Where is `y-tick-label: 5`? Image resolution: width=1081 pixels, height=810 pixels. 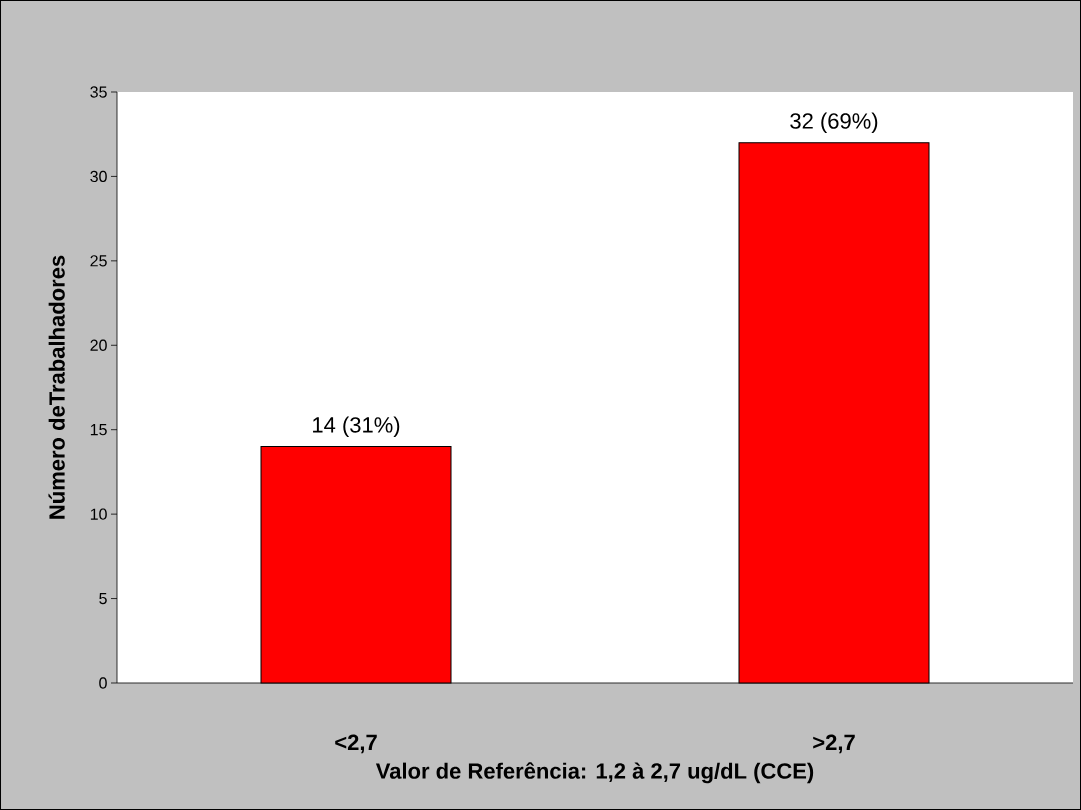
y-tick-label: 5 is located at coordinates (103, 598).